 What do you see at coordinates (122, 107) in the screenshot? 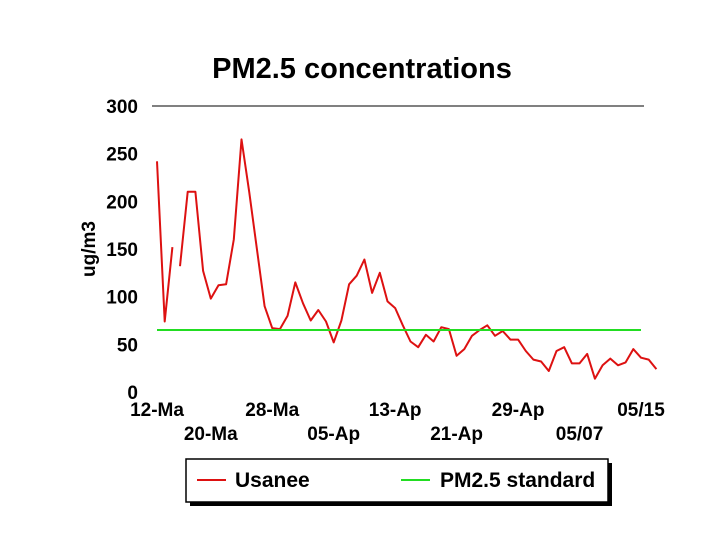
I see `y-tick-label: 300` at bounding box center [122, 107].